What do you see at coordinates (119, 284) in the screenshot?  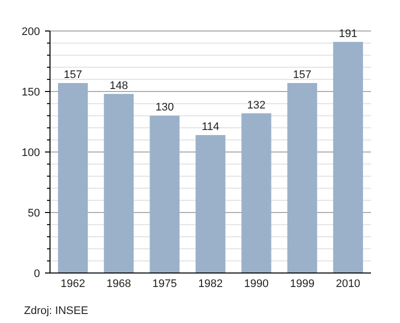 I see `x-tick-label: 1968` at bounding box center [119, 284].